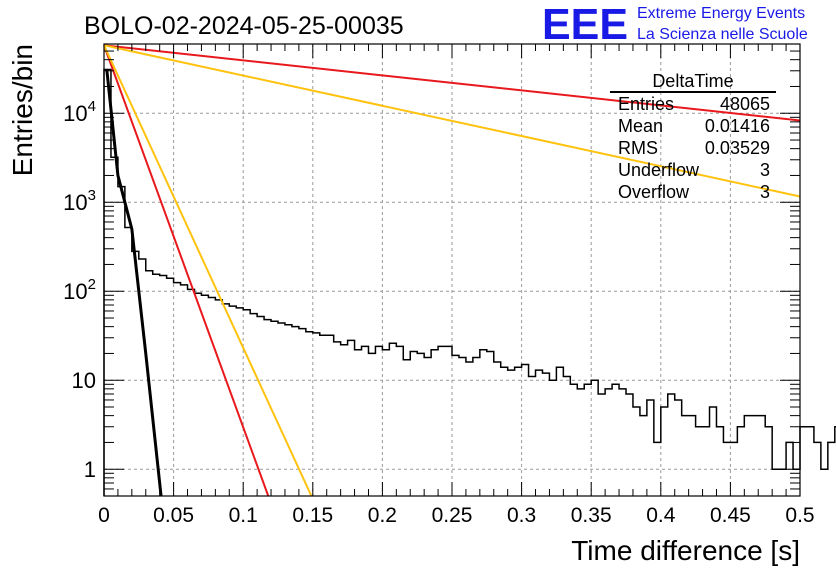 This screenshot has width=836, height=572. Describe the element at coordinates (730, 515) in the screenshot. I see `x-tick-label: 0.45` at that location.